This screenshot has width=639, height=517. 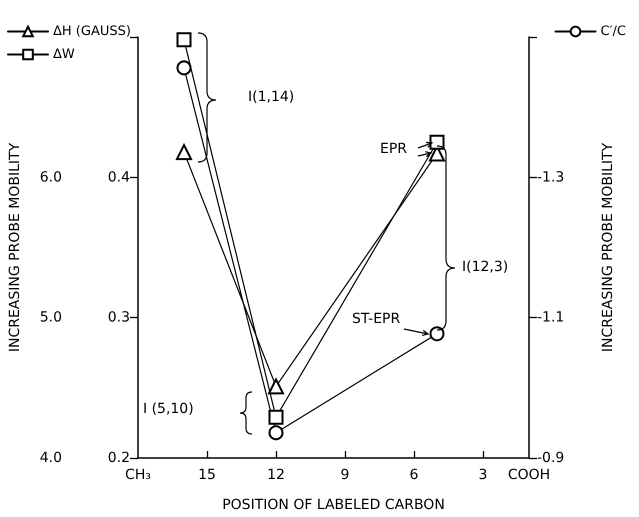 I want to click on y3-axis-title: INCREASING PROBE MOBILITY, so click(x=608, y=247).